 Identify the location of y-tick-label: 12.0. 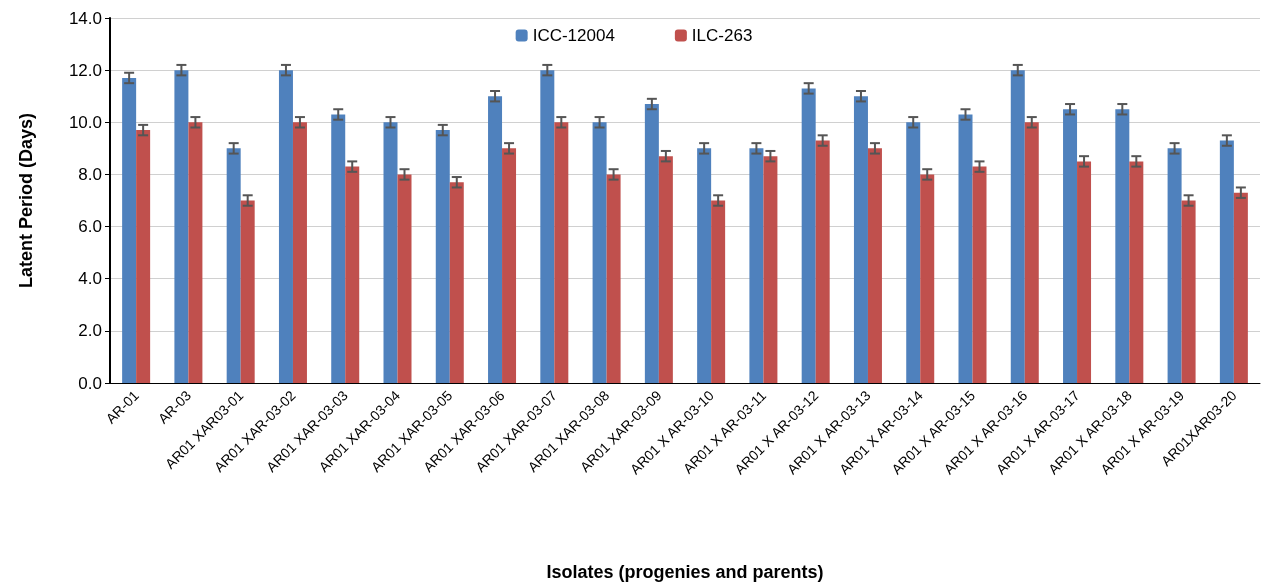
(85, 70).